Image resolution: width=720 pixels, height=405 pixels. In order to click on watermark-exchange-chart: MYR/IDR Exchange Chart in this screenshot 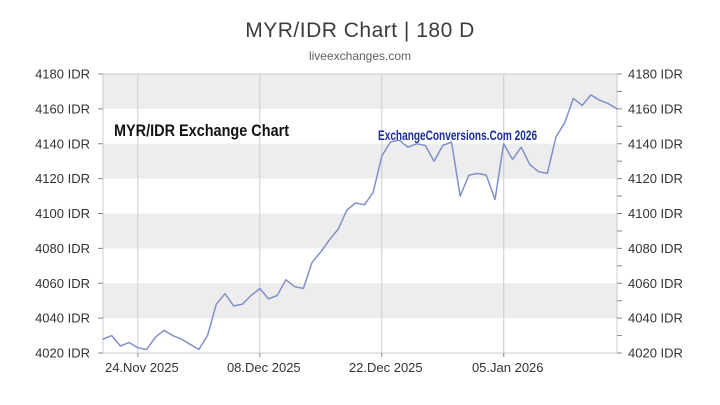, I will do `click(202, 130)`.